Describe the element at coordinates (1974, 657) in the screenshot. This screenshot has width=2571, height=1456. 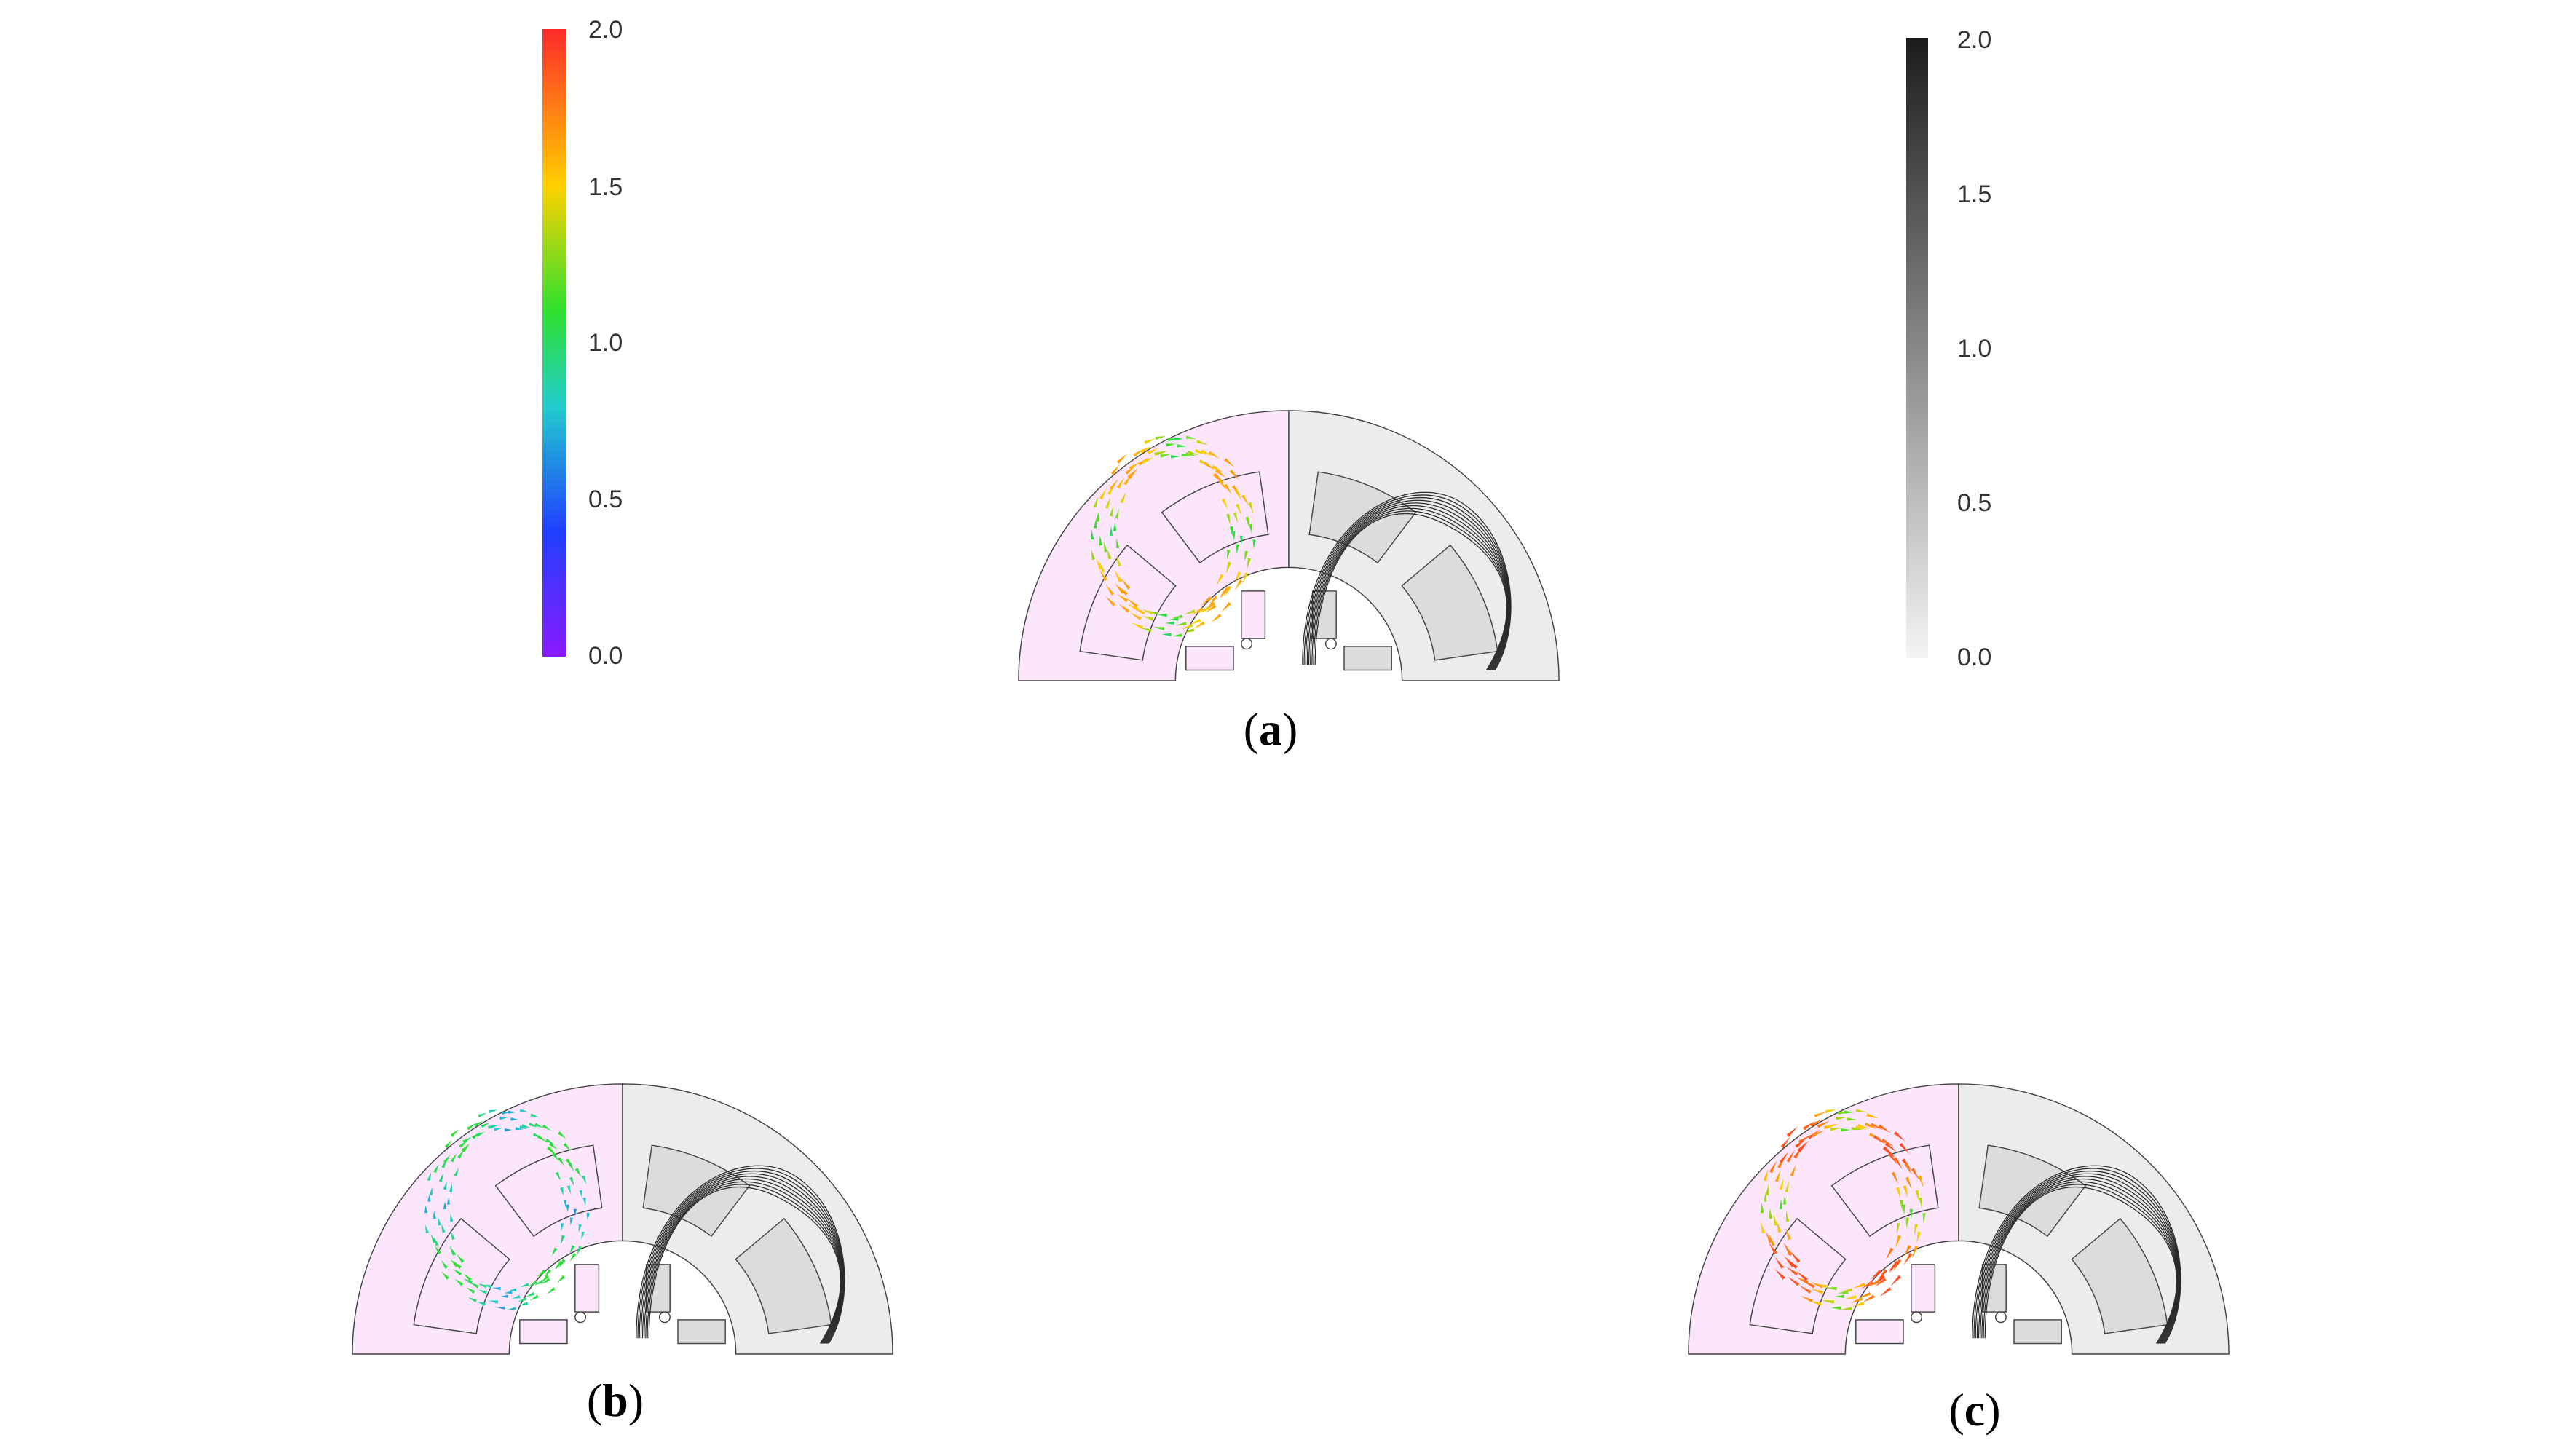
I see `flux-colorbar-tick: 0.0` at that location.